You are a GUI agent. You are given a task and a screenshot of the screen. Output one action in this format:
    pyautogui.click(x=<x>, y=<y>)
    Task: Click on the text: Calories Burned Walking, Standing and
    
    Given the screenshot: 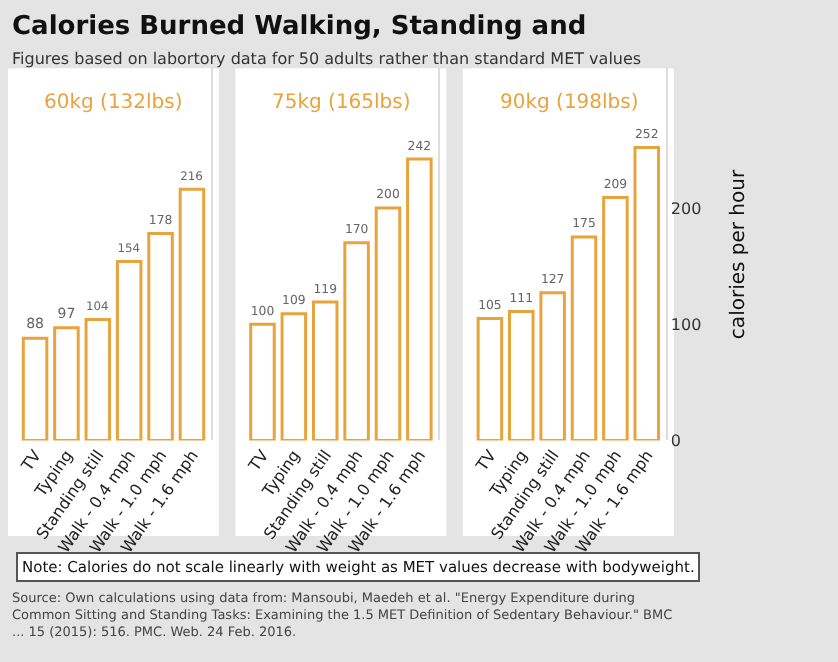 What is the action you would take?
    pyautogui.click(x=299, y=27)
    